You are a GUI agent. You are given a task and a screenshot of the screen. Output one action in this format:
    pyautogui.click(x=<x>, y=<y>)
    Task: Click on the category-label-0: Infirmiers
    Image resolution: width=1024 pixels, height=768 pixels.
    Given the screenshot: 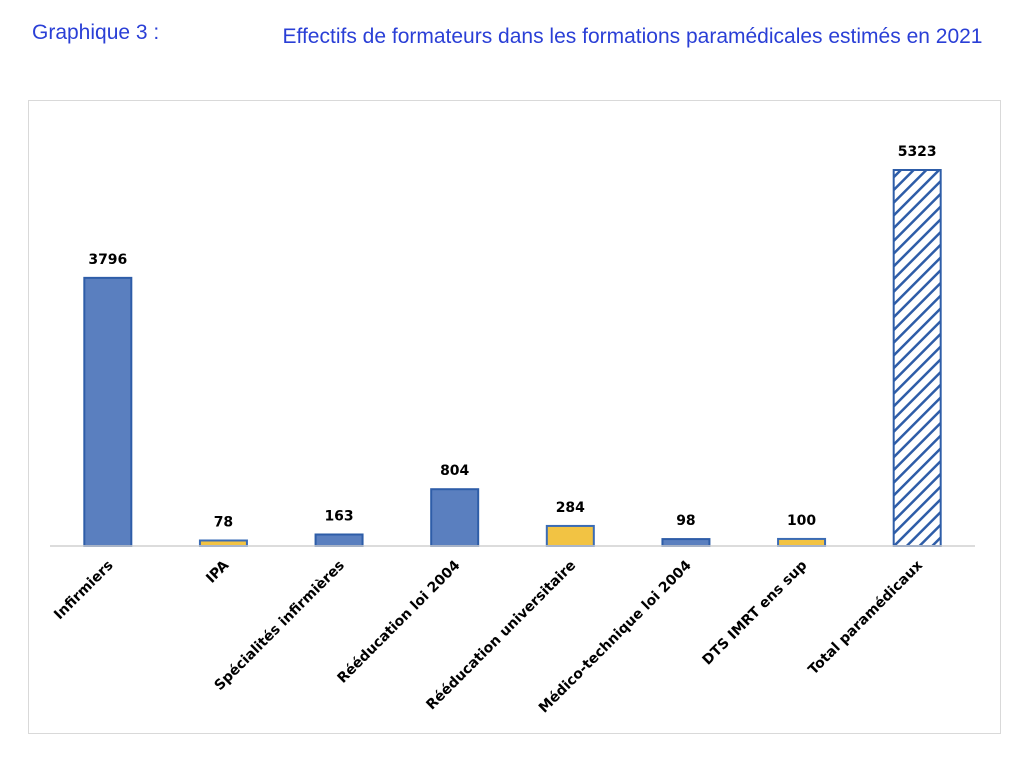 What is the action you would take?
    pyautogui.click(x=83, y=590)
    